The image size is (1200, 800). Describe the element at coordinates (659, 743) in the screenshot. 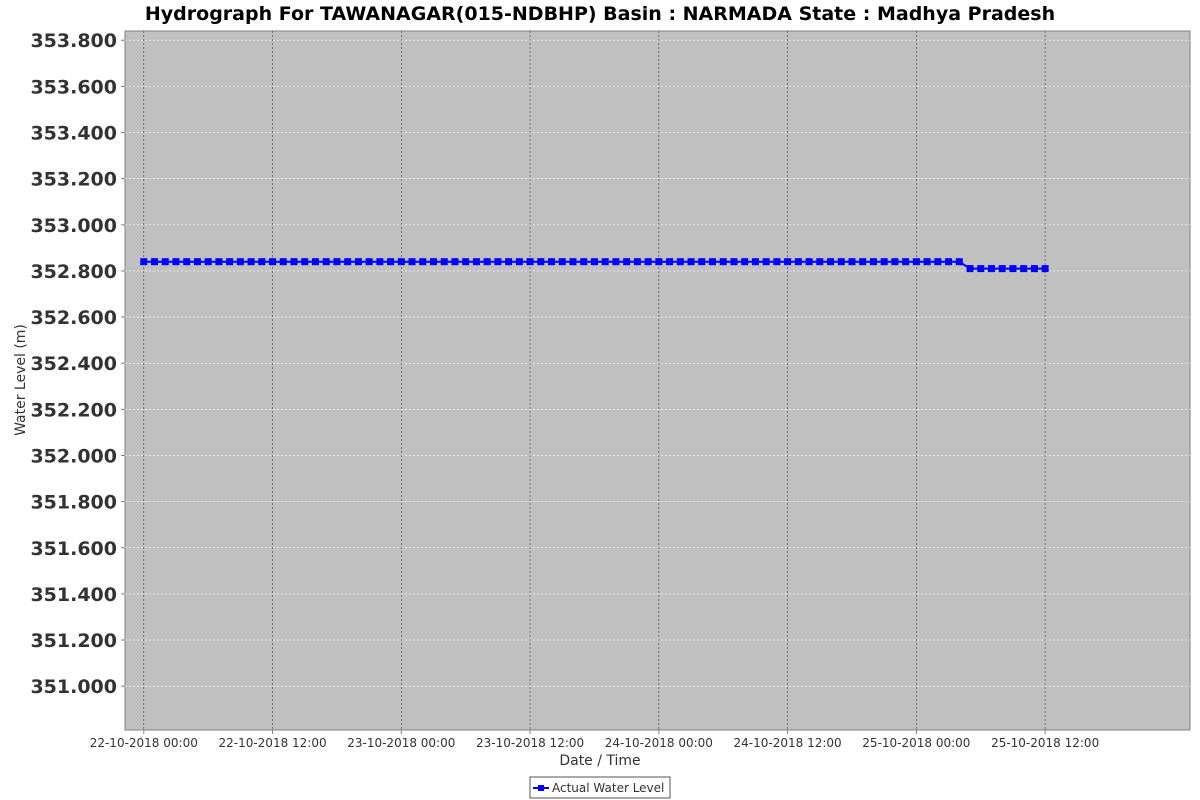

I see `x-tick-label: 24-10-2018 00:00` at that location.